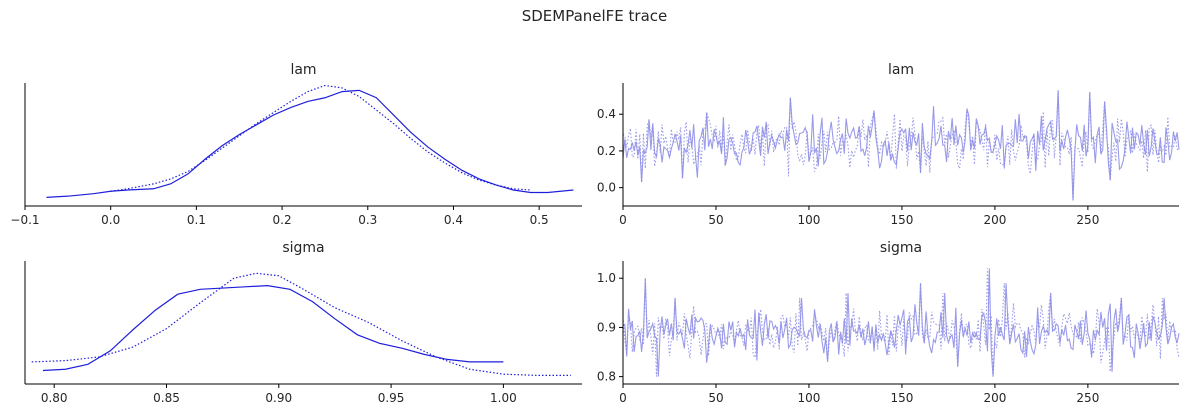 This screenshot has height=413, width=1189. What do you see at coordinates (606, 377) in the screenshot?
I see `y-tick-label: 0.8` at bounding box center [606, 377].